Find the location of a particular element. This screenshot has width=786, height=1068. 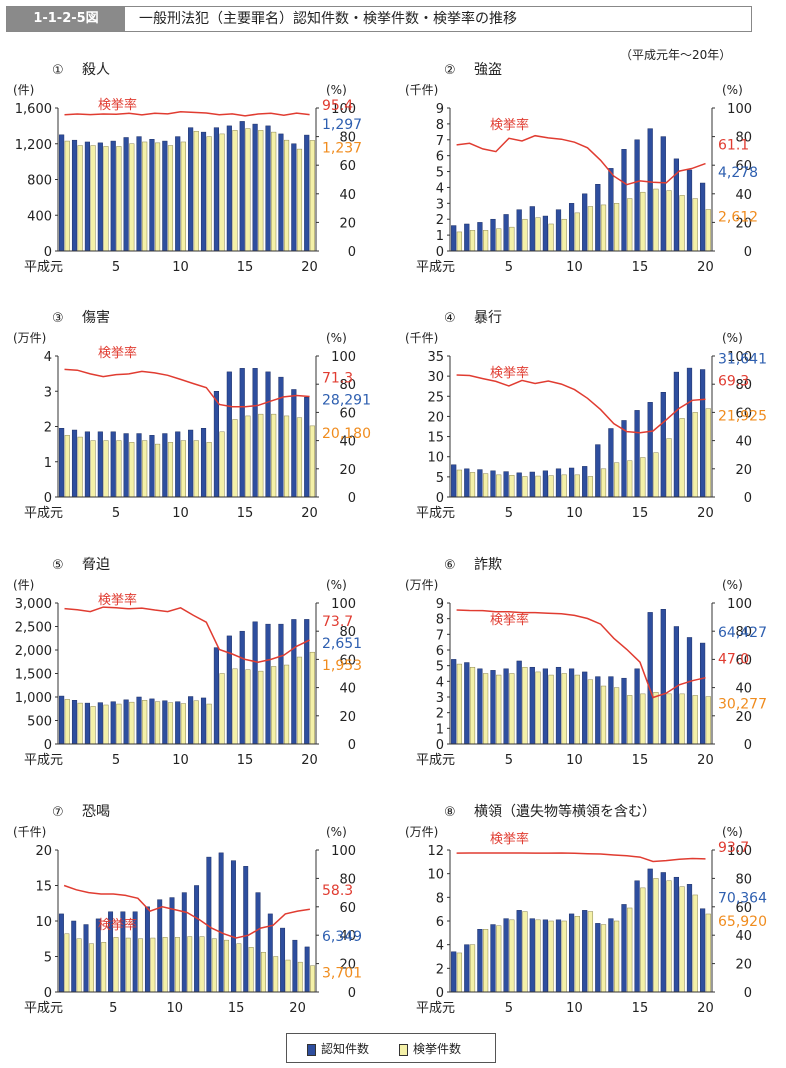

chart-6-right-tick: 0 is located at coordinates (748, 745).